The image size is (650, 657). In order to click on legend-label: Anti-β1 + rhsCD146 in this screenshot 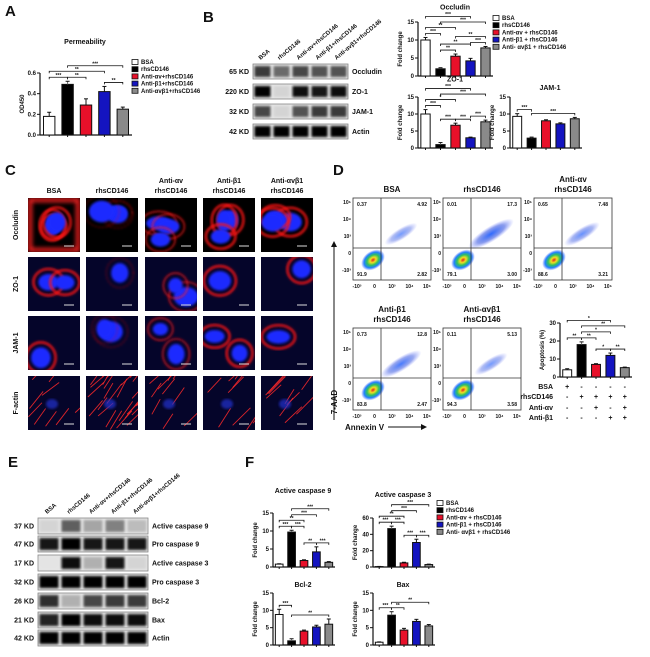, I will do `click(474, 526)`.